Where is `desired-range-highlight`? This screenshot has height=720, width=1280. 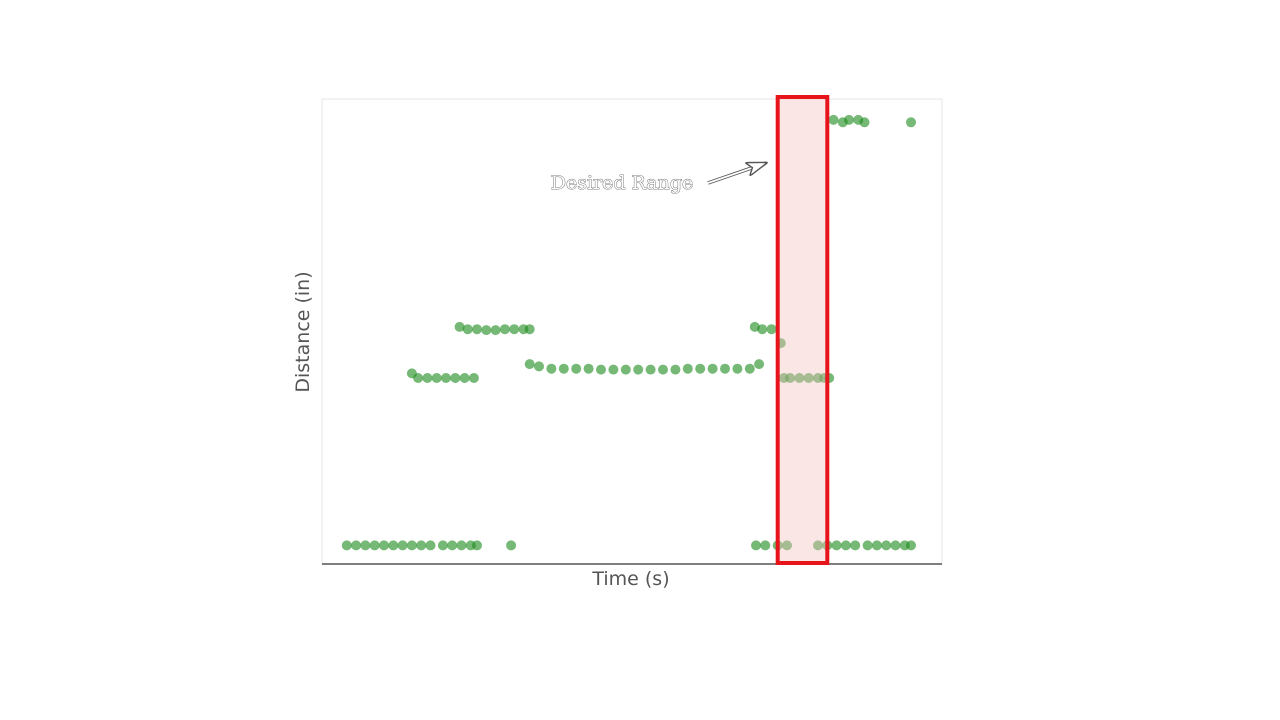 desired-range-highlight is located at coordinates (802, 330).